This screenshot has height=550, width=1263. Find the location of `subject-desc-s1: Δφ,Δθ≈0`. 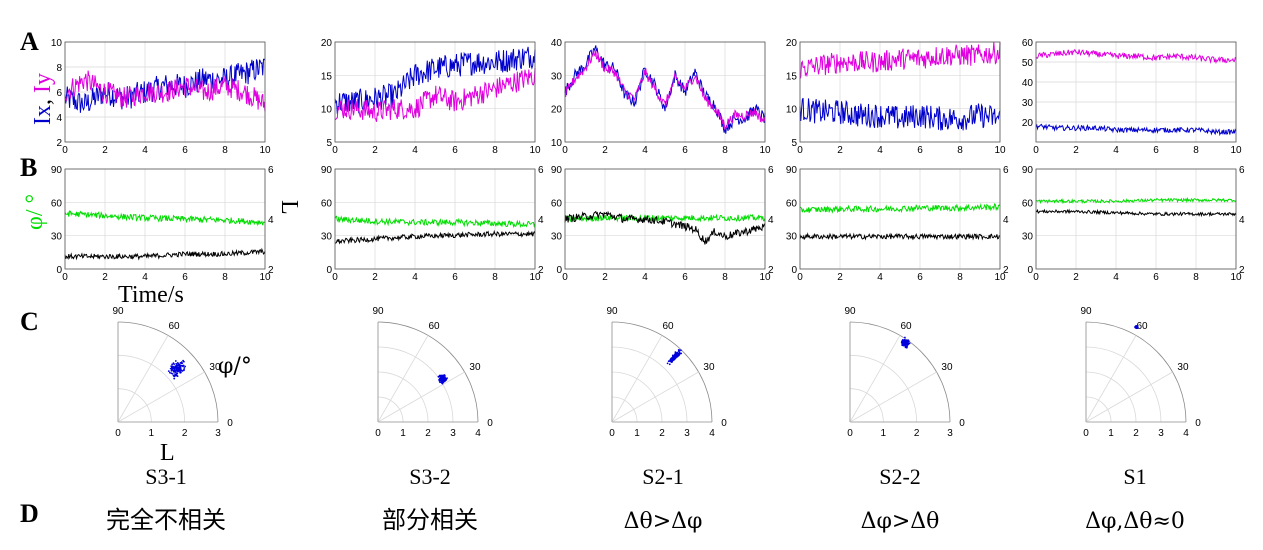

subject-desc-s1: Δφ,Δθ≈0 is located at coordinates (1135, 521).